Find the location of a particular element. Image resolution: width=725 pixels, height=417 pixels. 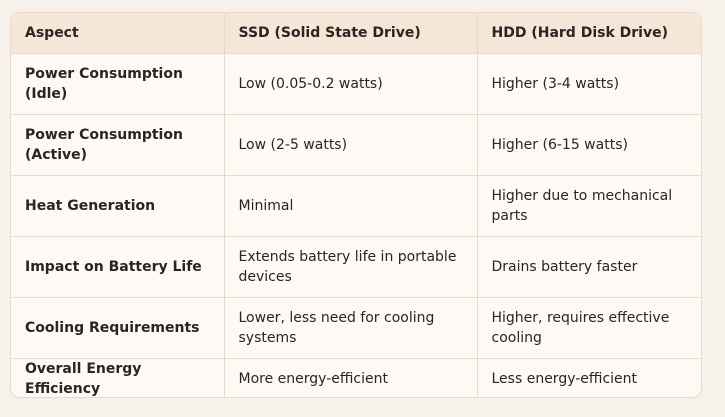

ssd-cell: Low (2-5 watts) is located at coordinates (351, 145).